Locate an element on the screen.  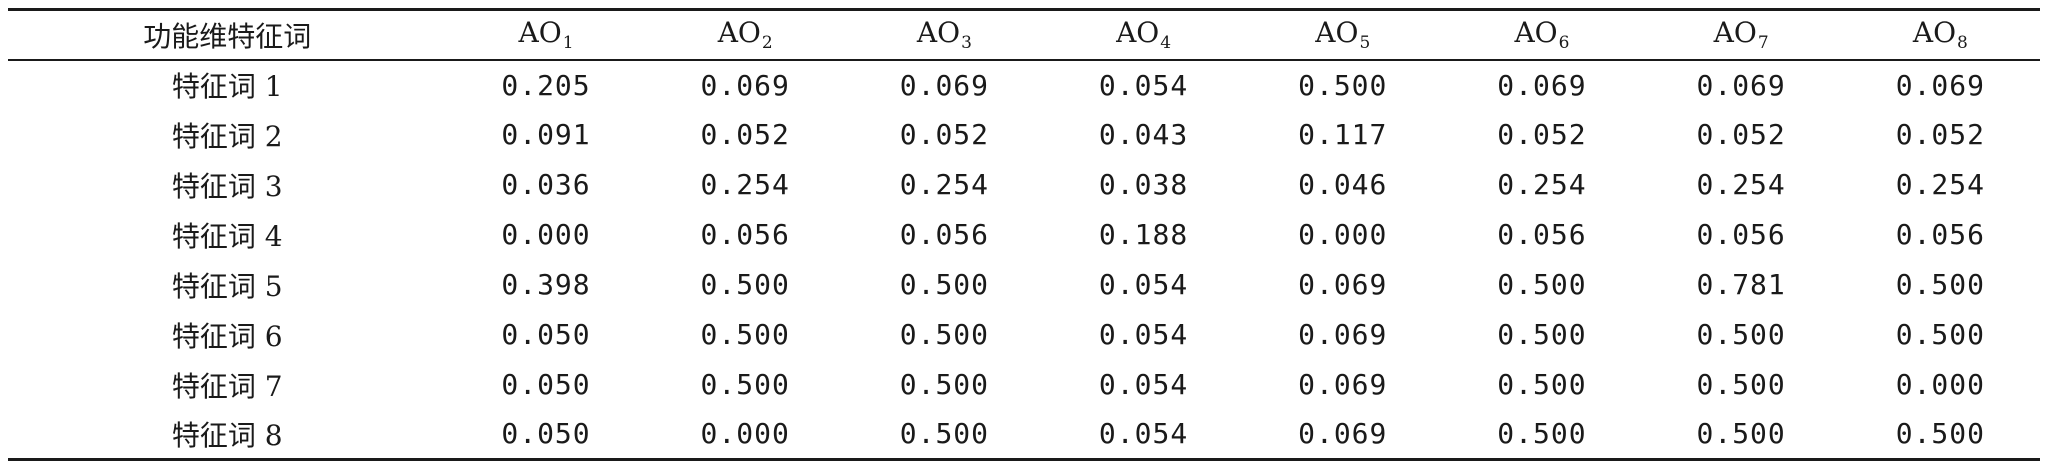
header-row: 功能维特征词 AO1 AO2 AO3 AO4 AO5 AO6 AO7 AO8 is located at coordinates (1024, 34).